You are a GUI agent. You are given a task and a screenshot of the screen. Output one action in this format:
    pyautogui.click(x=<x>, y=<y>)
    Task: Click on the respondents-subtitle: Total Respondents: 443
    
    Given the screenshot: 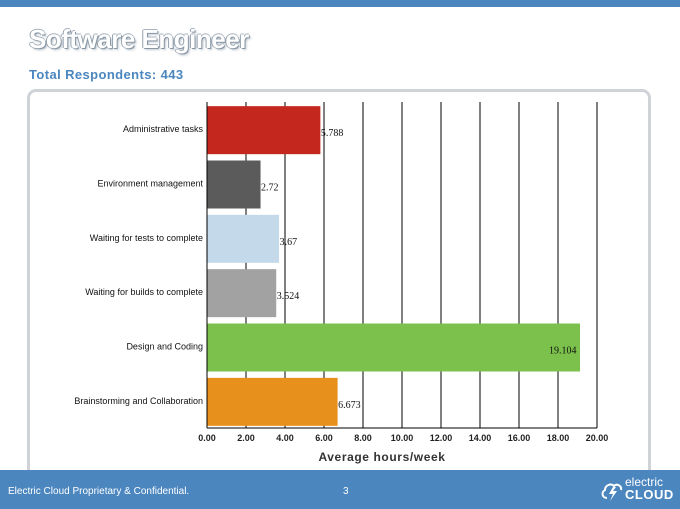 What is the action you would take?
    pyautogui.click(x=106, y=74)
    